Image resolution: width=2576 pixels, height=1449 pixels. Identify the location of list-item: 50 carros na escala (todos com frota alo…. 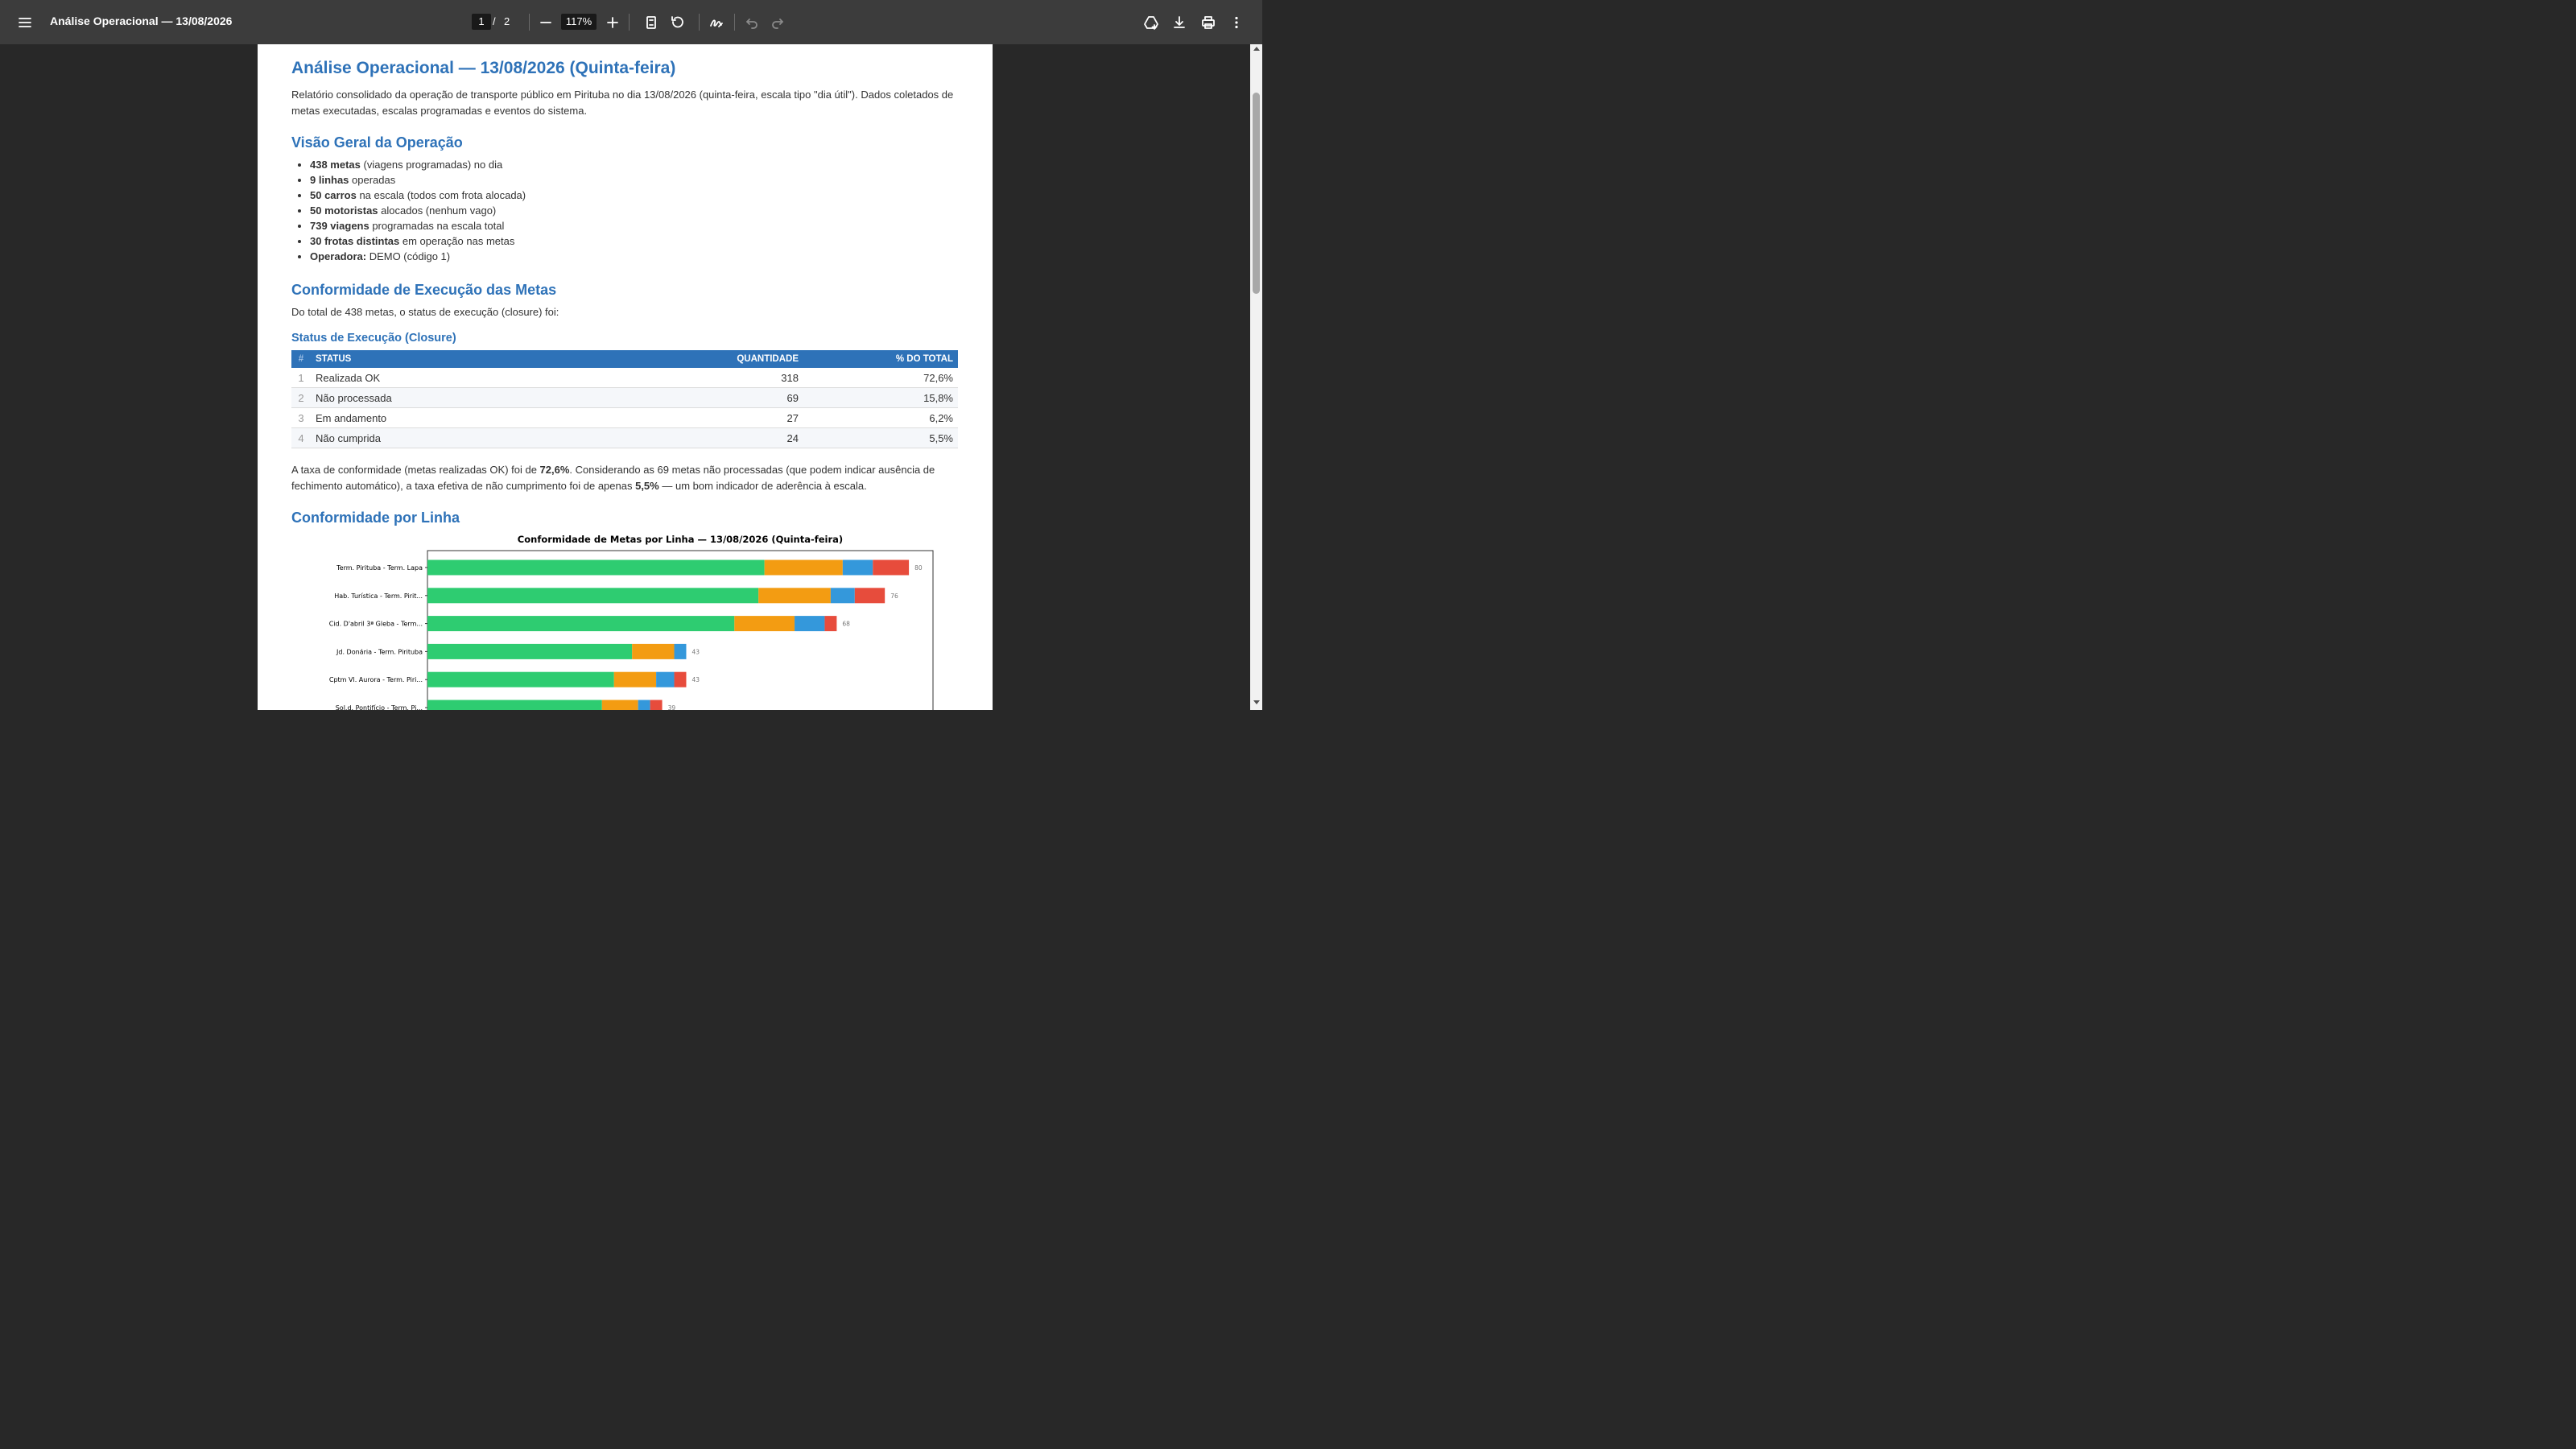
(418, 195).